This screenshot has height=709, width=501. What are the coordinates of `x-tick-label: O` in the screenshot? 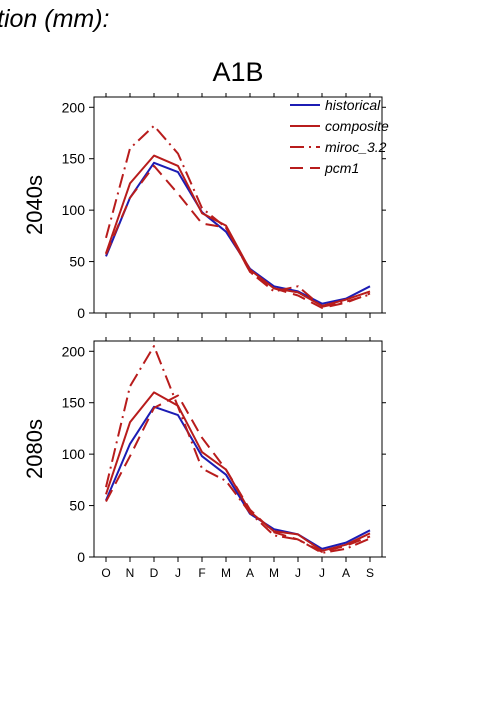 It's located at (105, 573).